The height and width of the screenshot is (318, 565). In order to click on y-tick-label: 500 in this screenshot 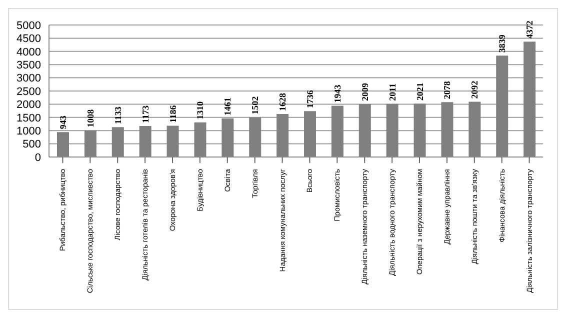, I will do `click(31, 144)`.